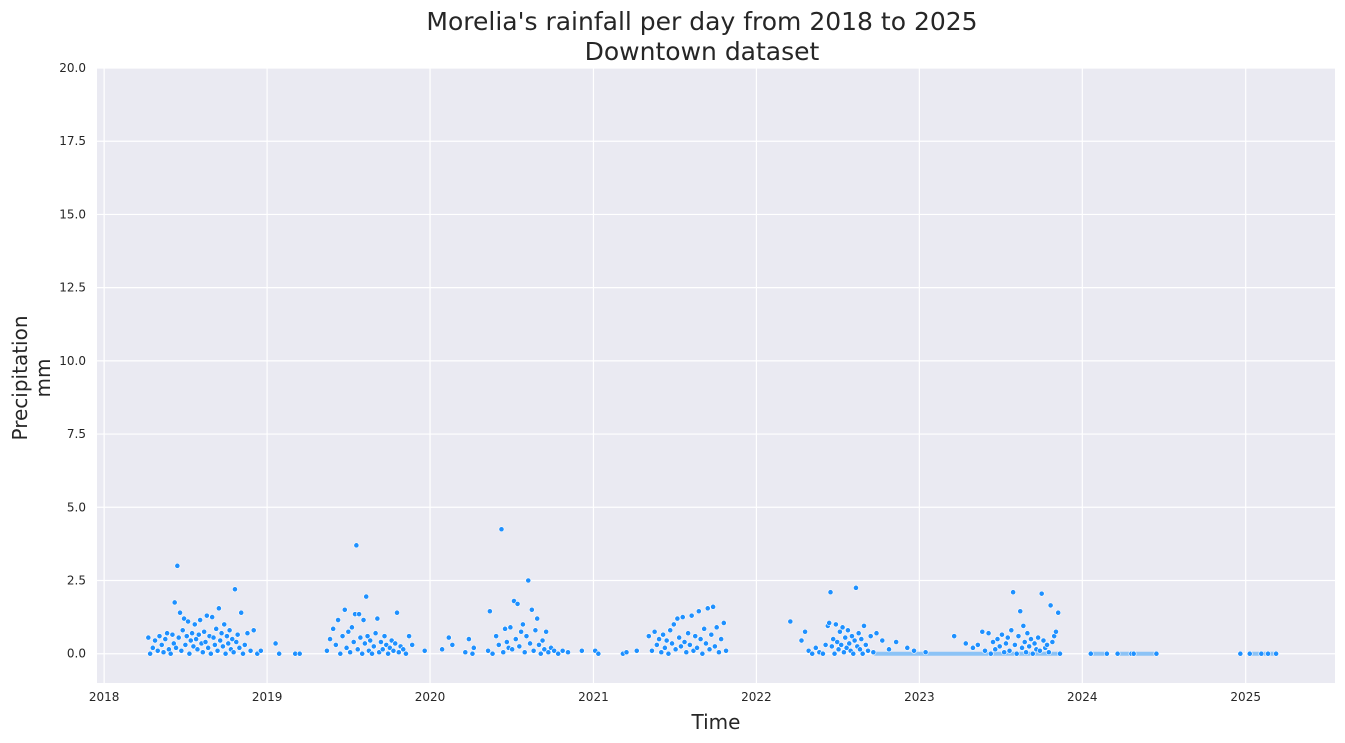 The height and width of the screenshot is (743, 1345). Describe the element at coordinates (104, 697) in the screenshot. I see `x-tick-label: 2018` at that location.